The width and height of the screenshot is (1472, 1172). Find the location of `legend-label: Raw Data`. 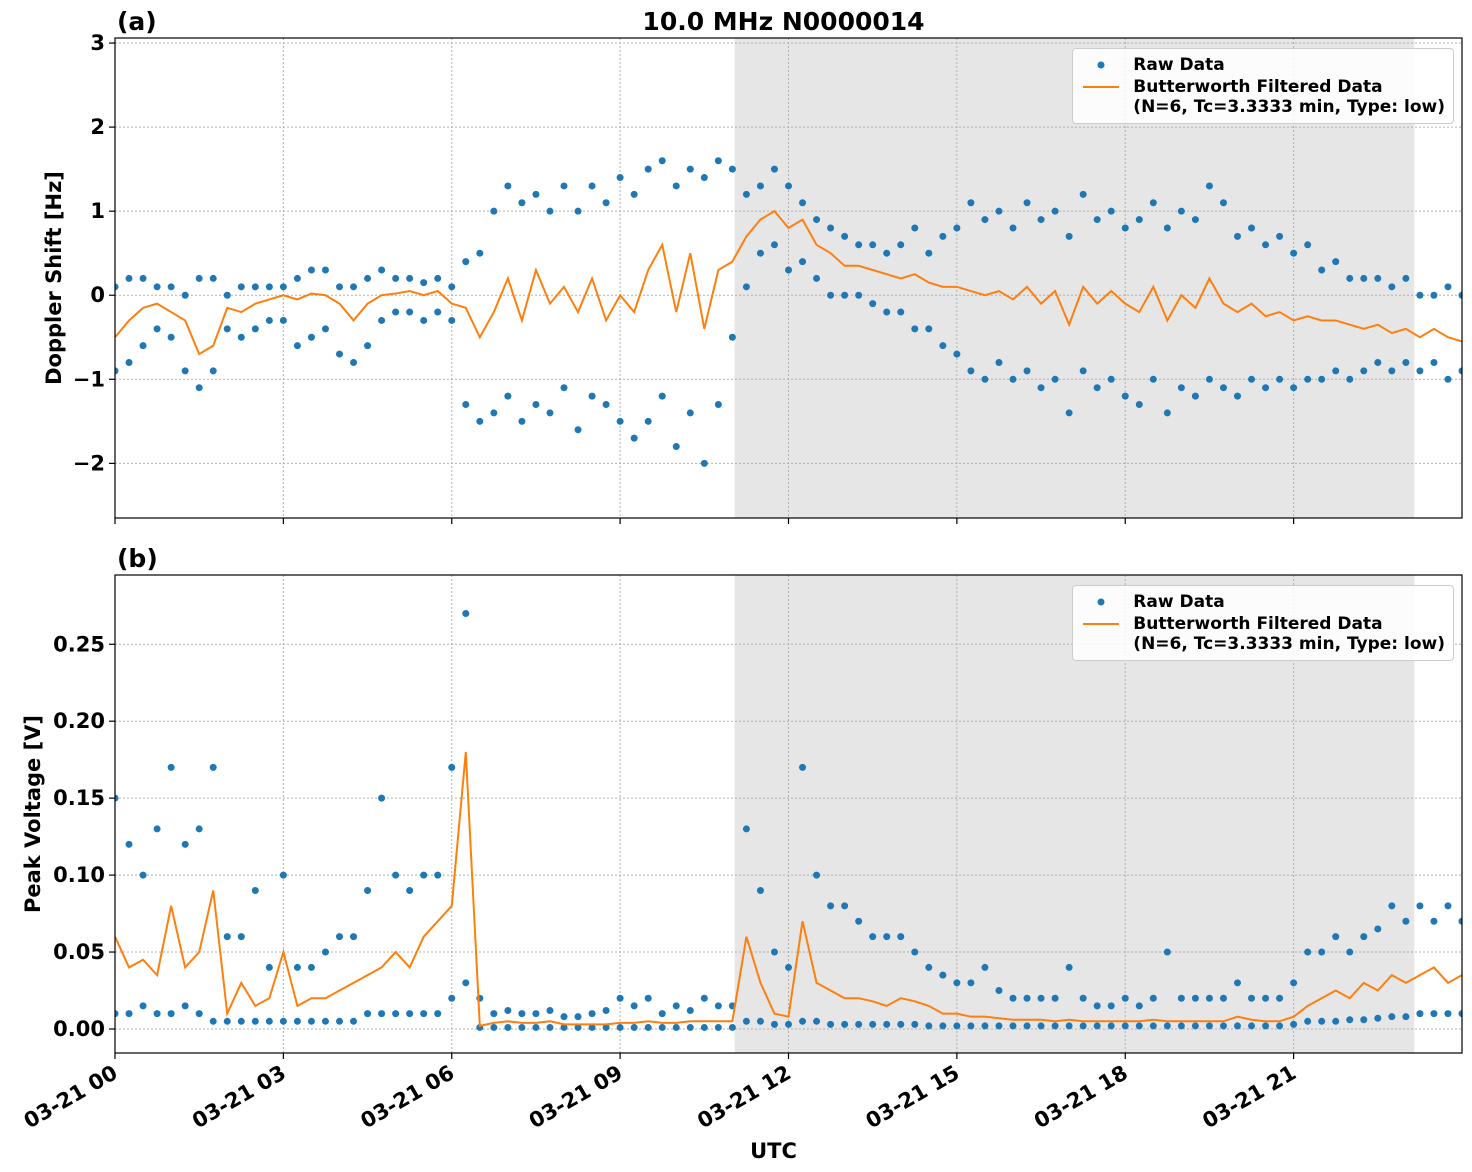

legend-label: Raw Data is located at coordinates (1179, 65).